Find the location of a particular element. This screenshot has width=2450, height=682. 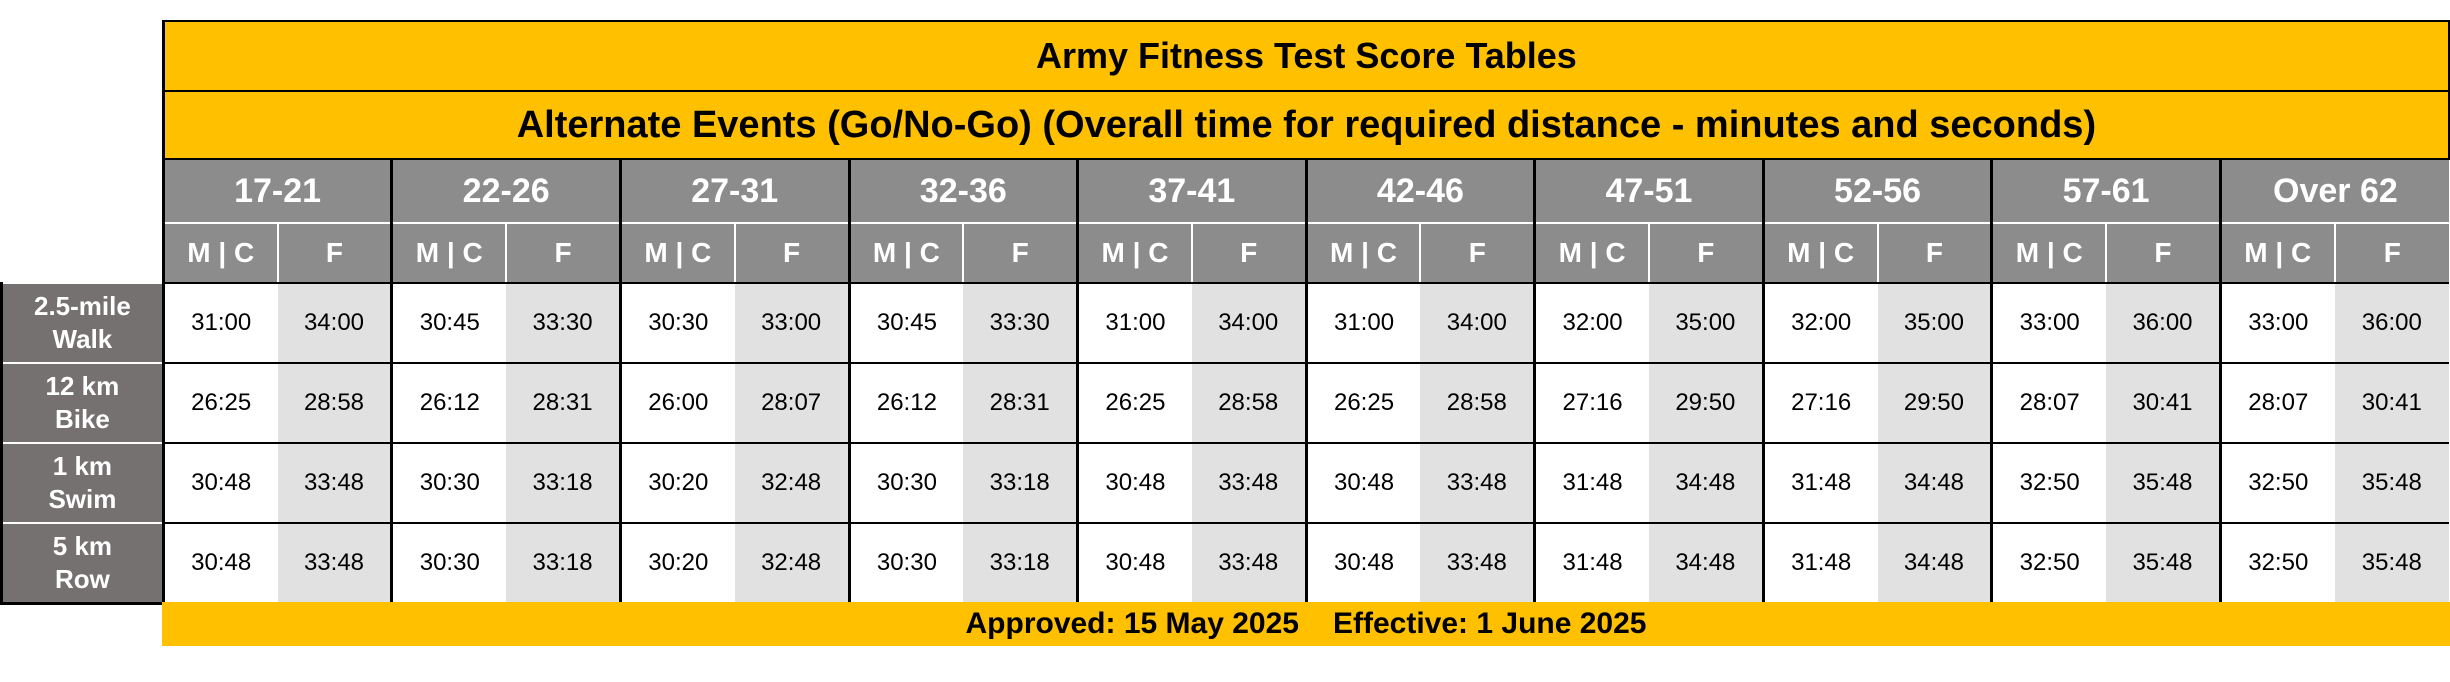

event-label: 2.5-mile Walk is located at coordinates (82, 323).